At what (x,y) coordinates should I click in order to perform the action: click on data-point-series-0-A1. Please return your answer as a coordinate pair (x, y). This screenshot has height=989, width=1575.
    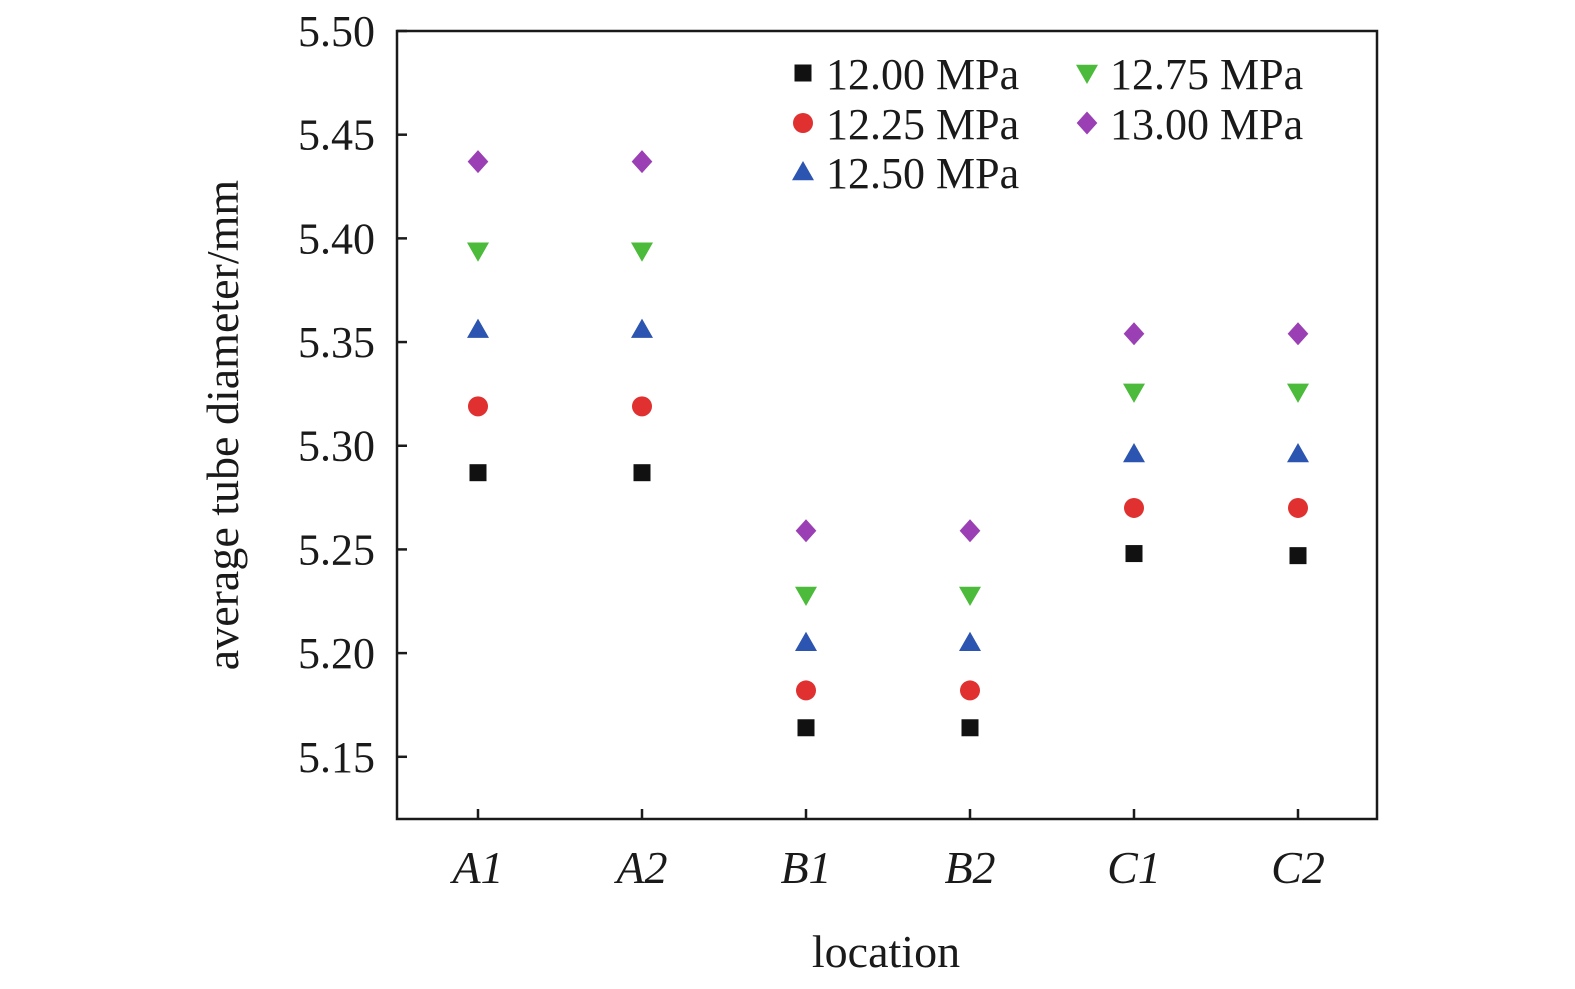
    Looking at the image, I should click on (478, 473).